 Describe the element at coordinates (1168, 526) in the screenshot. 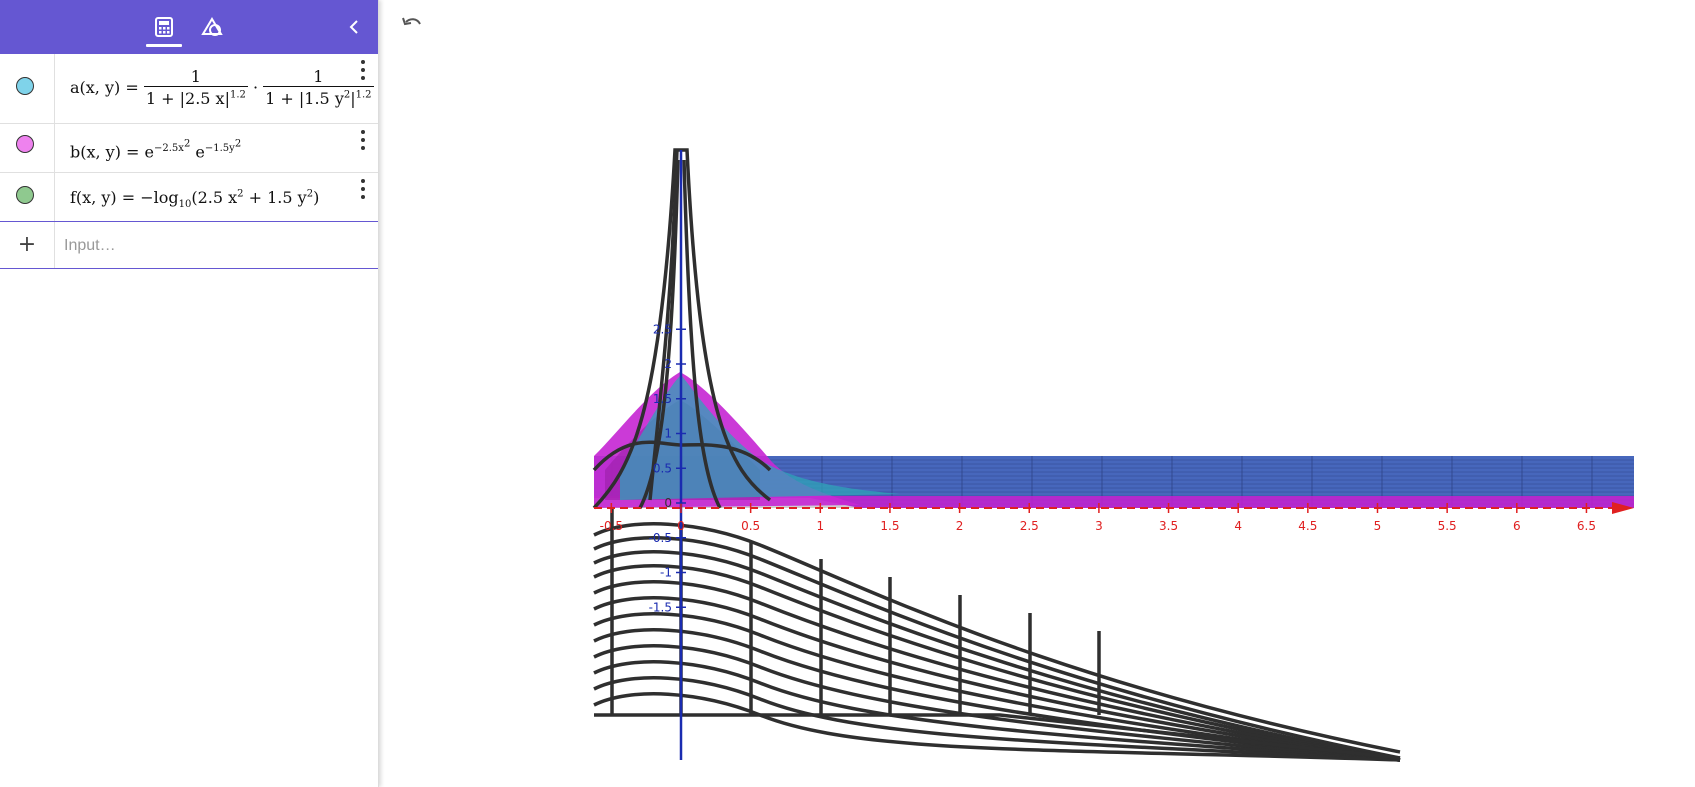

I see `x-tick-label: 3.5` at that location.